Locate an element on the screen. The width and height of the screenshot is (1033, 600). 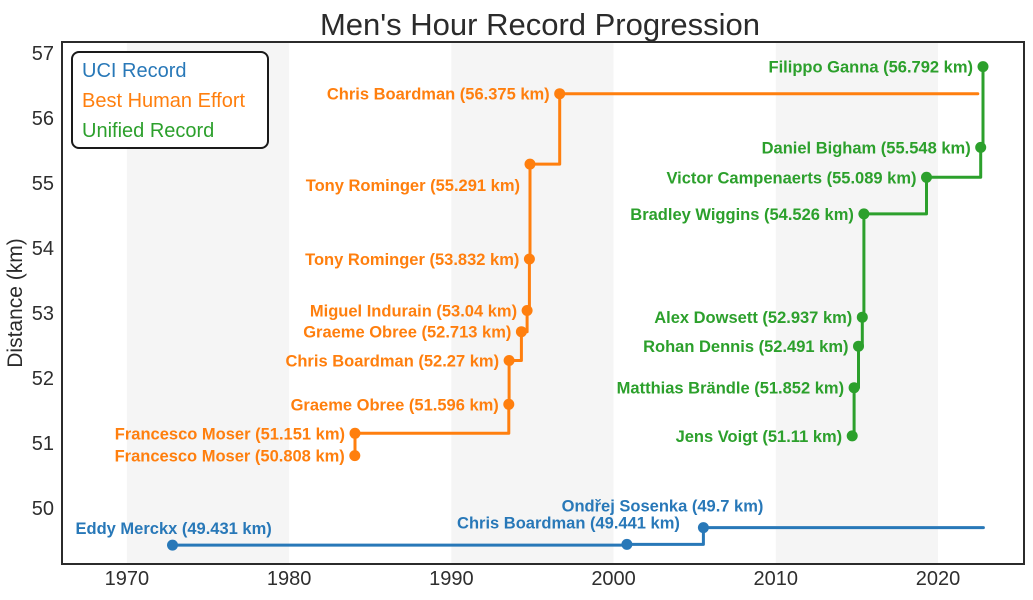
point-label-filippo-ganna: Filippo Ganna (56.792 km) is located at coordinates (871, 68).